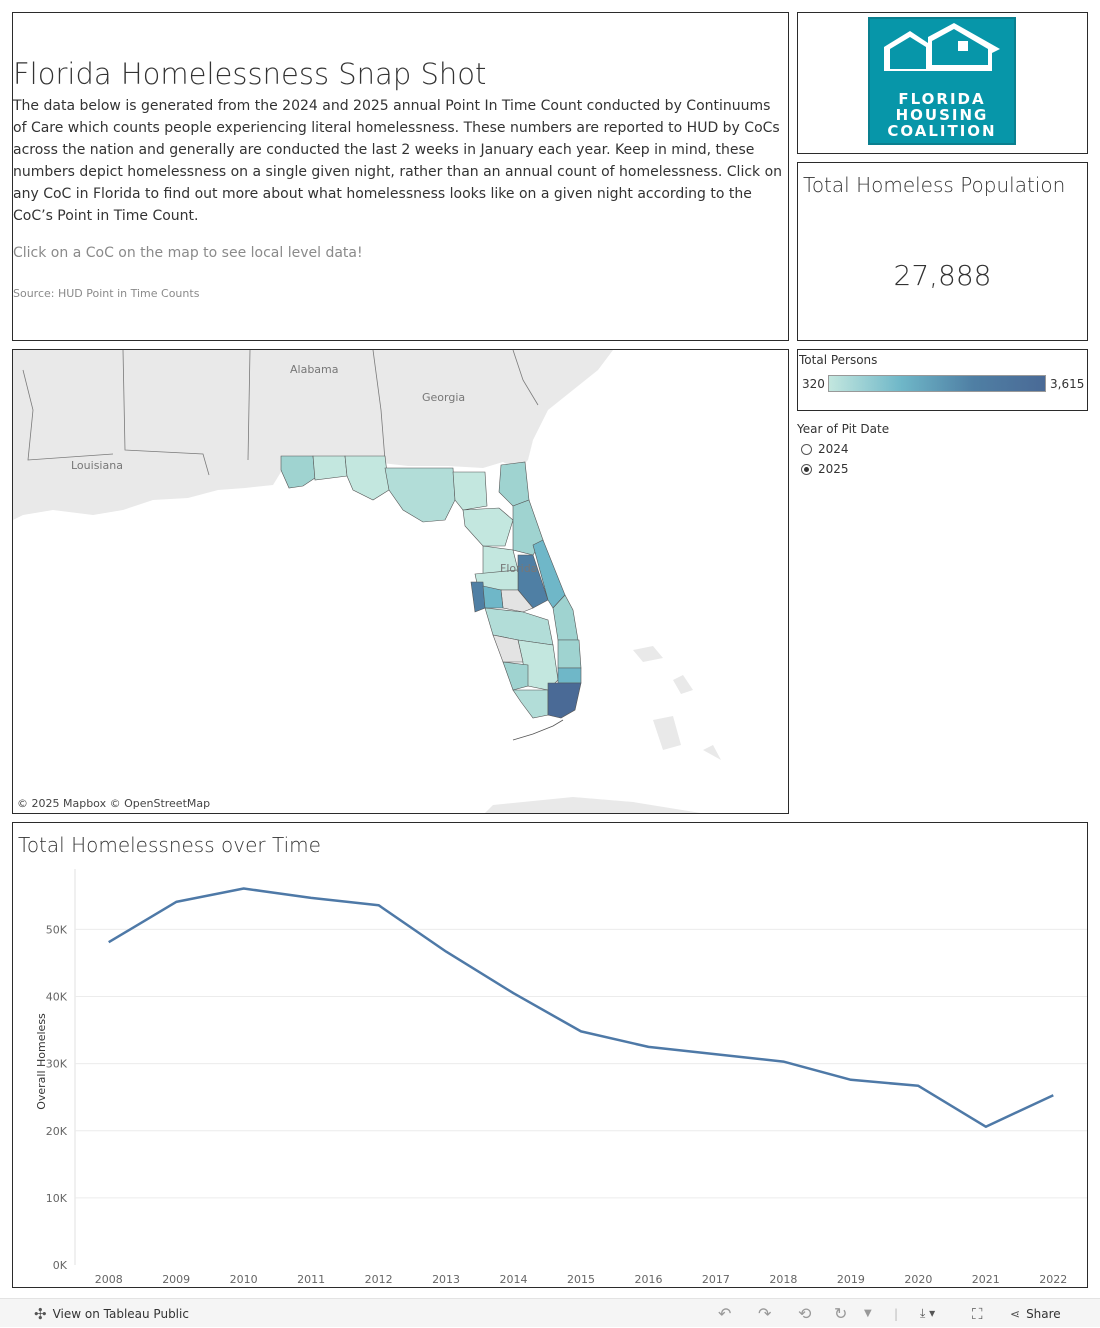 This screenshot has width=1100, height=1328. Describe the element at coordinates (843, 429) in the screenshot. I see `filter-title: Year of Pit Date` at that location.